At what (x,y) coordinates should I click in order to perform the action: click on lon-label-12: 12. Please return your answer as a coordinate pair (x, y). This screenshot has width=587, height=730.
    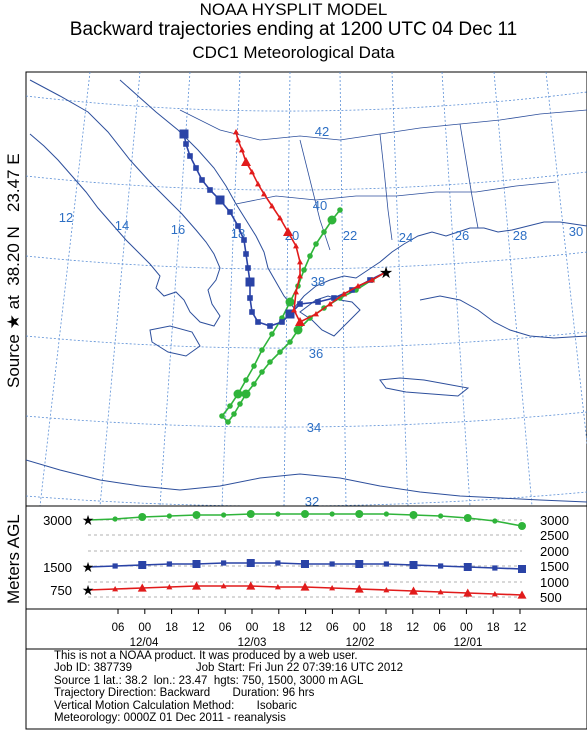
    Looking at the image, I should click on (66, 217).